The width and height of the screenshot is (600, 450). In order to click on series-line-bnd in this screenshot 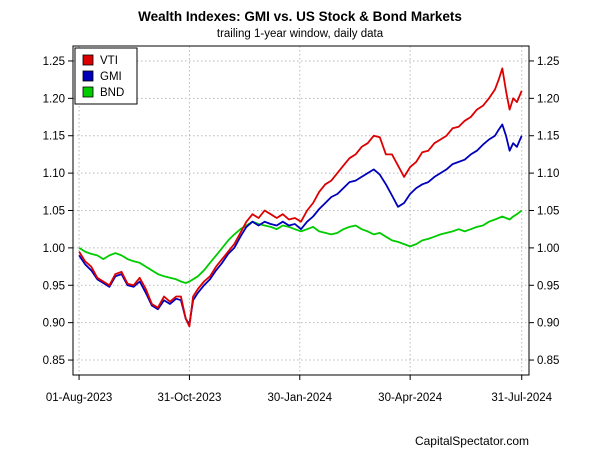, I will do `click(300, 246)`.